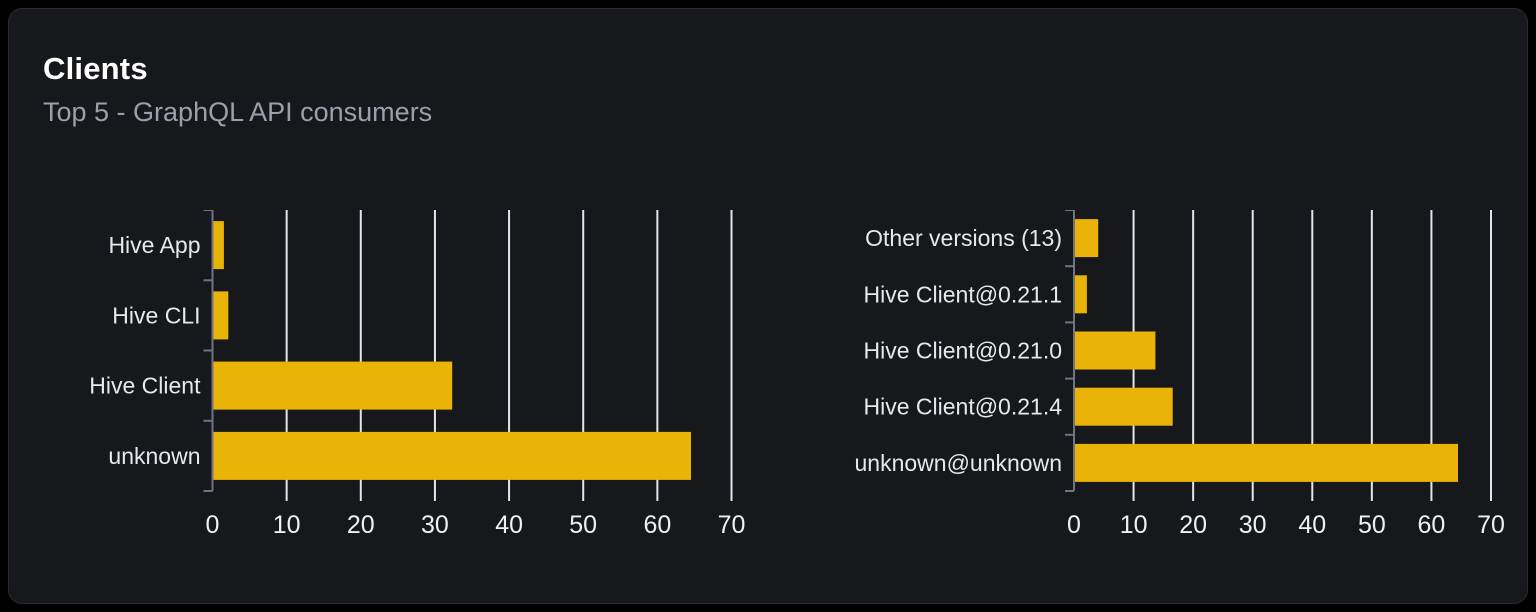 The image size is (1536, 612). I want to click on category-label-other-versions-13: Other versions (13), so click(963, 238).